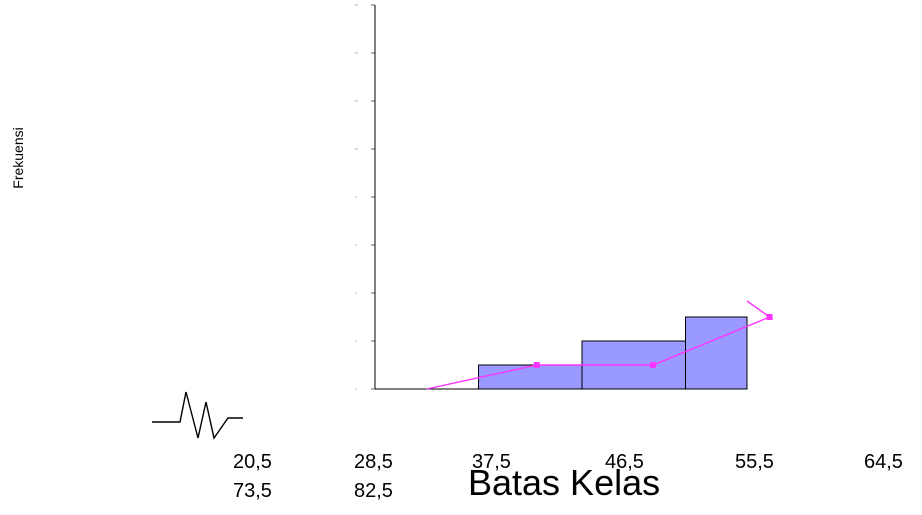  Describe the element at coordinates (252, 491) in the screenshot. I see `x-tick-label: 73,5` at that location.